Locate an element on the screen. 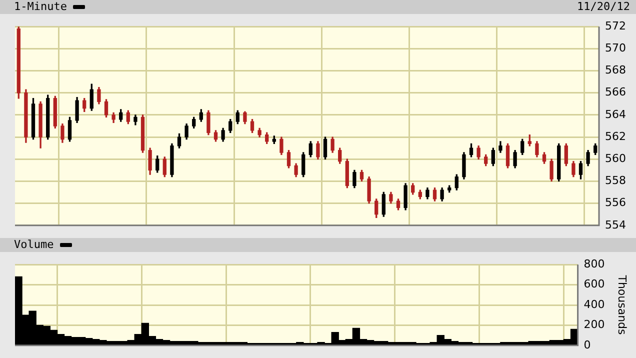  y-tick-label: 200 is located at coordinates (594, 325).